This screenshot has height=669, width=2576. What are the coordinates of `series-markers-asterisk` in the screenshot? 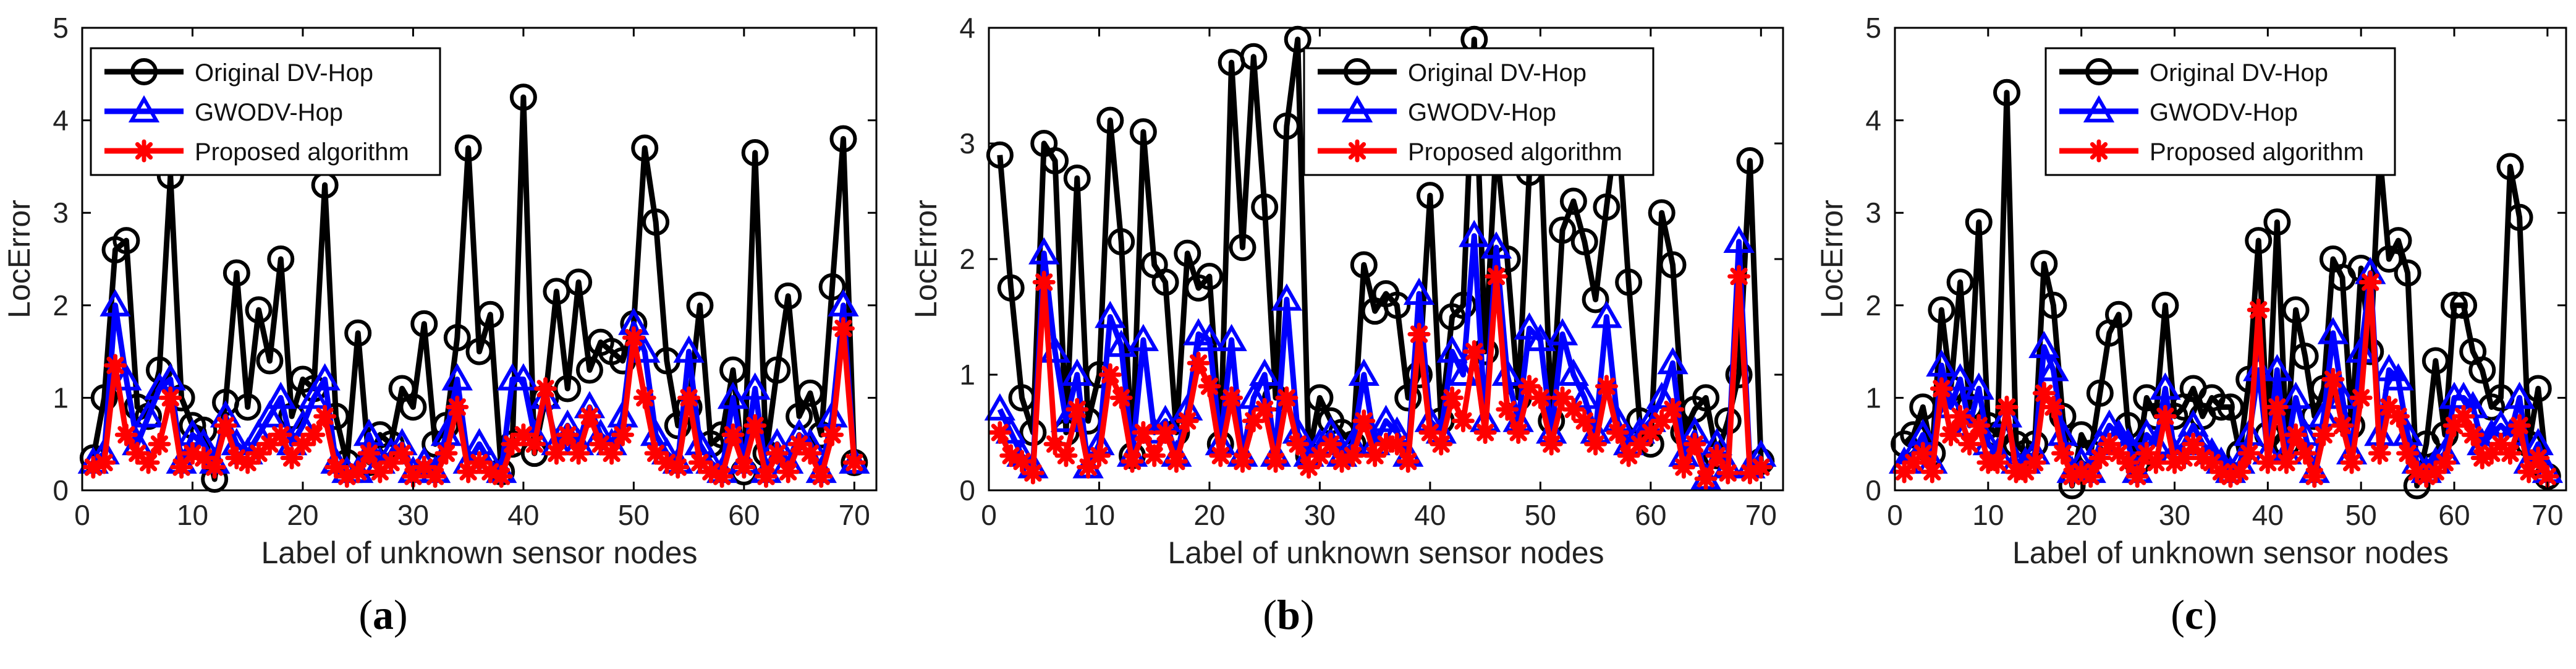 It's located at (2225, 379).